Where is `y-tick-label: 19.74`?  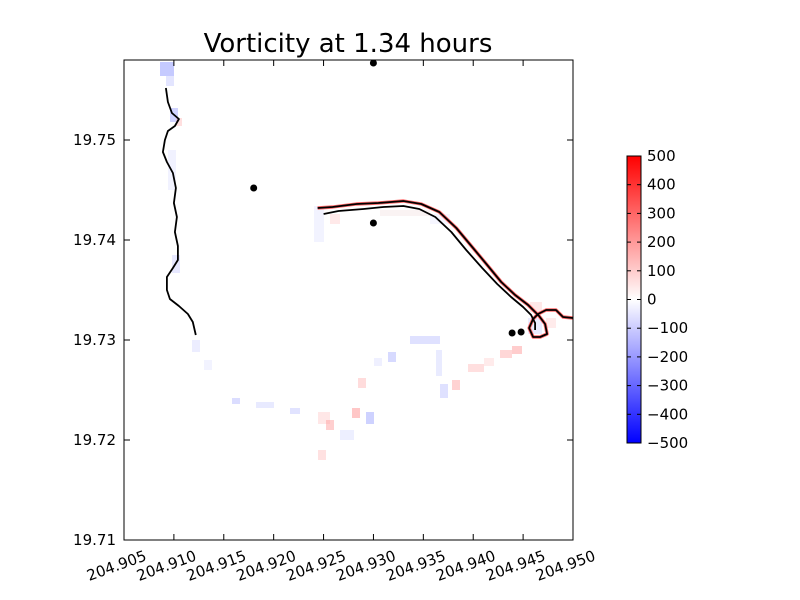 y-tick-label: 19.74 is located at coordinates (94, 240).